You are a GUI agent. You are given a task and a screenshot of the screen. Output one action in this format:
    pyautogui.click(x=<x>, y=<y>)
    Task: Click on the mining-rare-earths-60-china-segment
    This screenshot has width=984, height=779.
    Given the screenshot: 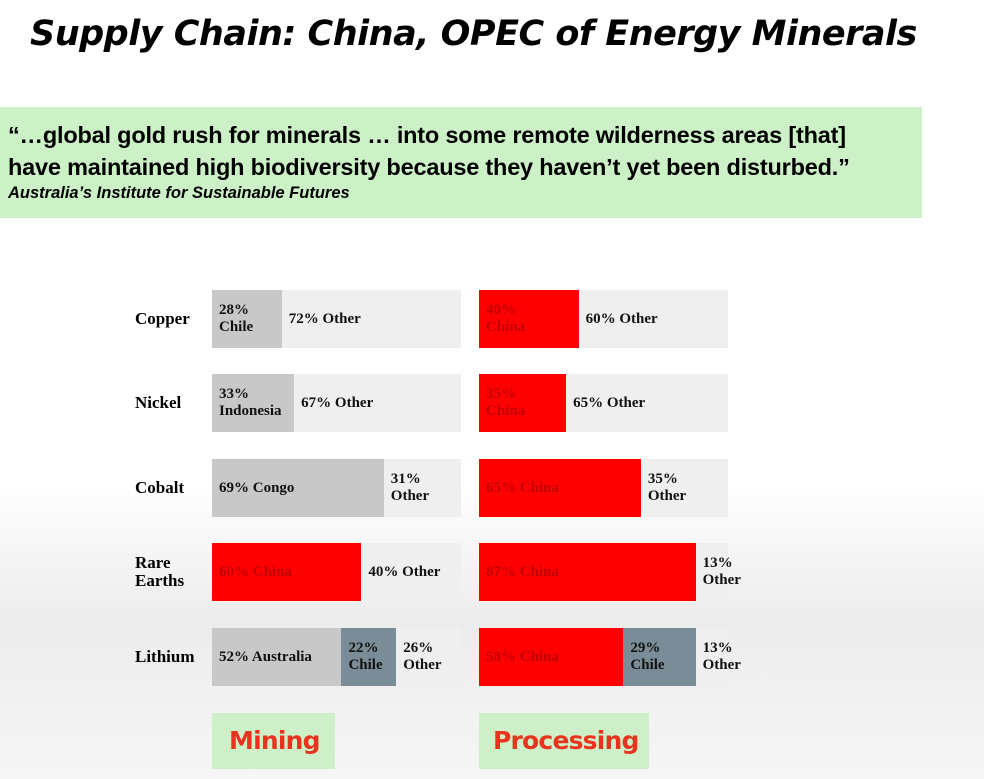 What is the action you would take?
    pyautogui.click(x=287, y=572)
    